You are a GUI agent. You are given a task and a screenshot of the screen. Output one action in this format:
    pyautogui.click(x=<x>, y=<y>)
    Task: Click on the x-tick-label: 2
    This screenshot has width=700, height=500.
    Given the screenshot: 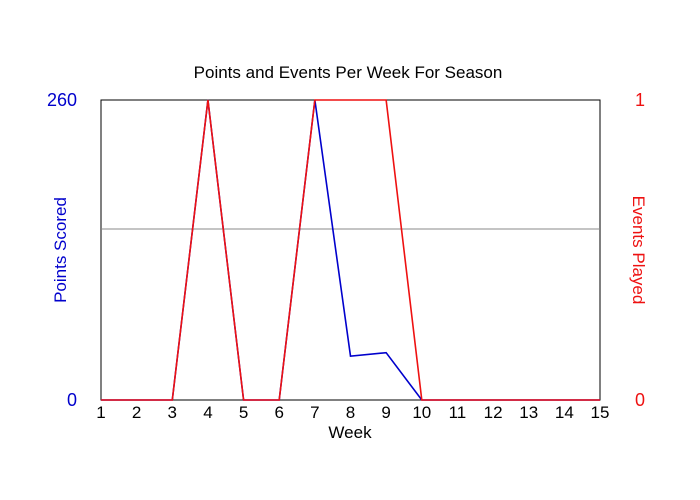 What is the action you would take?
    pyautogui.click(x=136, y=412)
    